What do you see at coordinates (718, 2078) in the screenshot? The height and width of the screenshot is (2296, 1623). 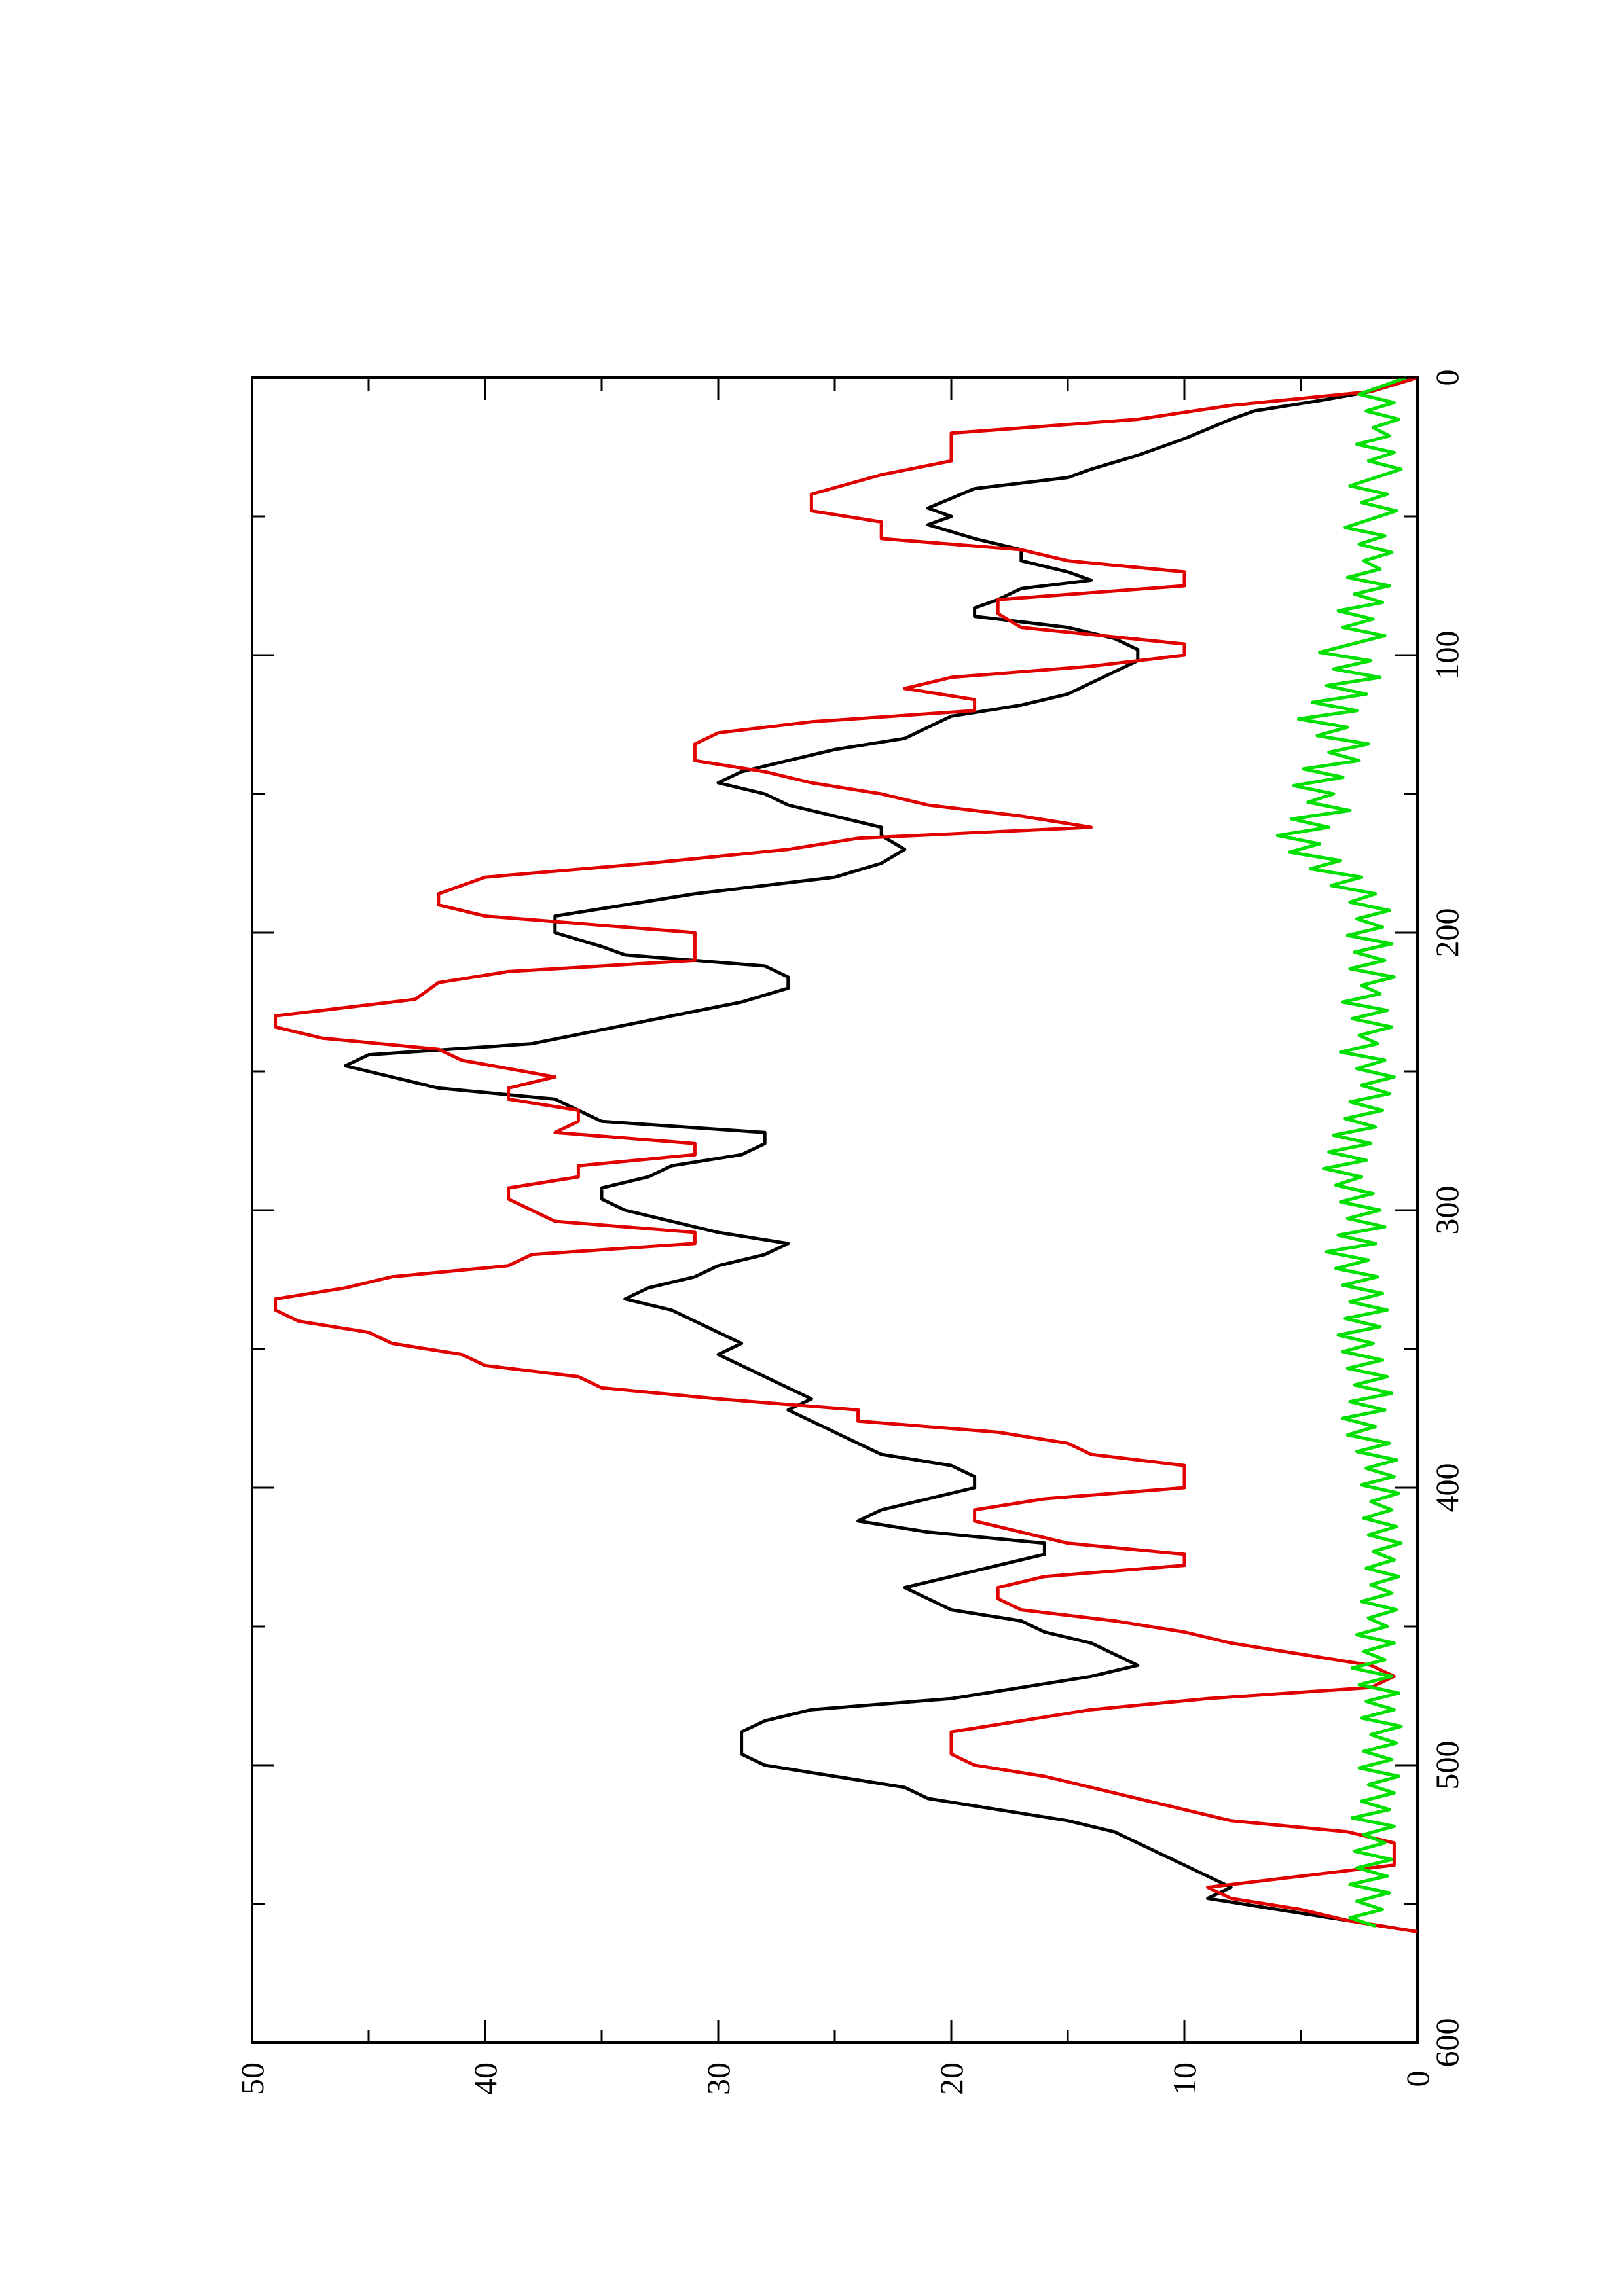 I see `y-tick-label: 30` at bounding box center [718, 2078].